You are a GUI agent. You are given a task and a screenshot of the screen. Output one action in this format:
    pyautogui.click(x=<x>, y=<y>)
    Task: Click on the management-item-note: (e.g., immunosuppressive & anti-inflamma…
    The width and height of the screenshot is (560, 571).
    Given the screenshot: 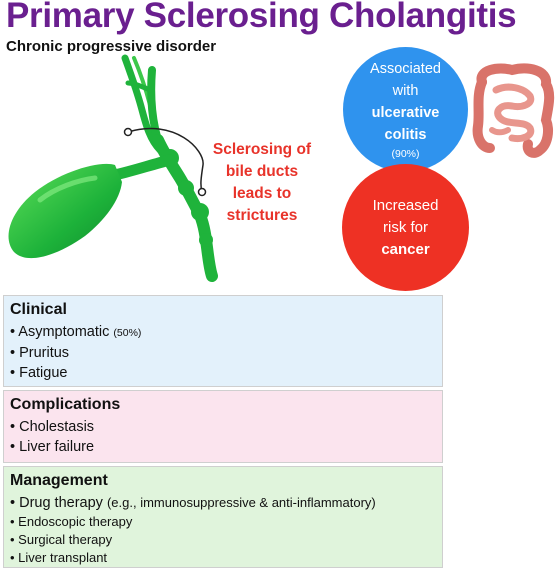 What is the action you would take?
    pyautogui.click(x=241, y=502)
    